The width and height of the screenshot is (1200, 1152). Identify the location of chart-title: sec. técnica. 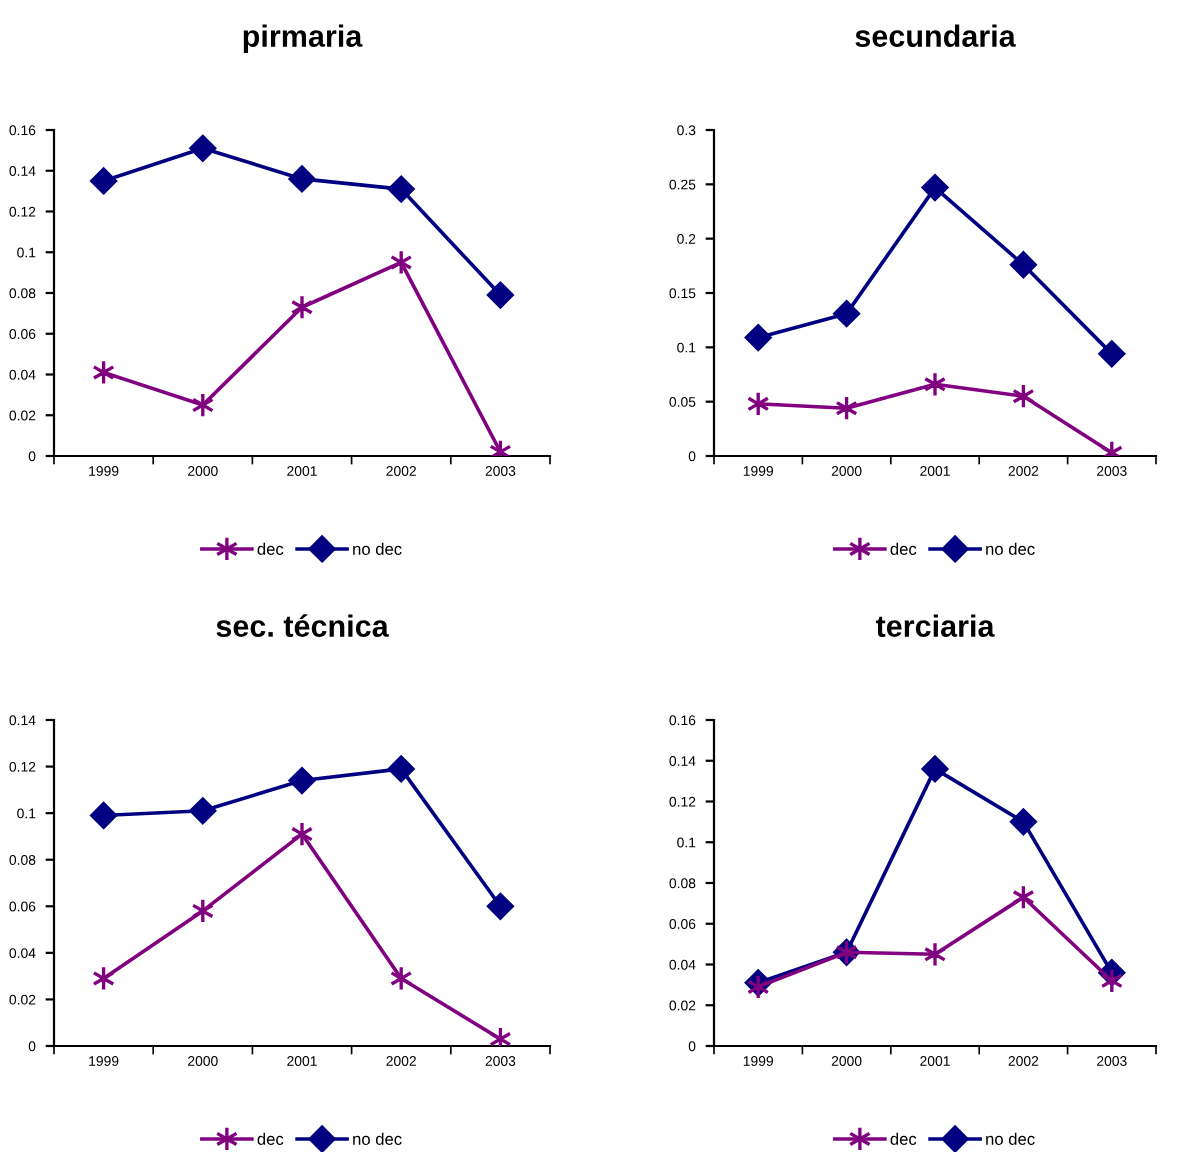
(302, 625).